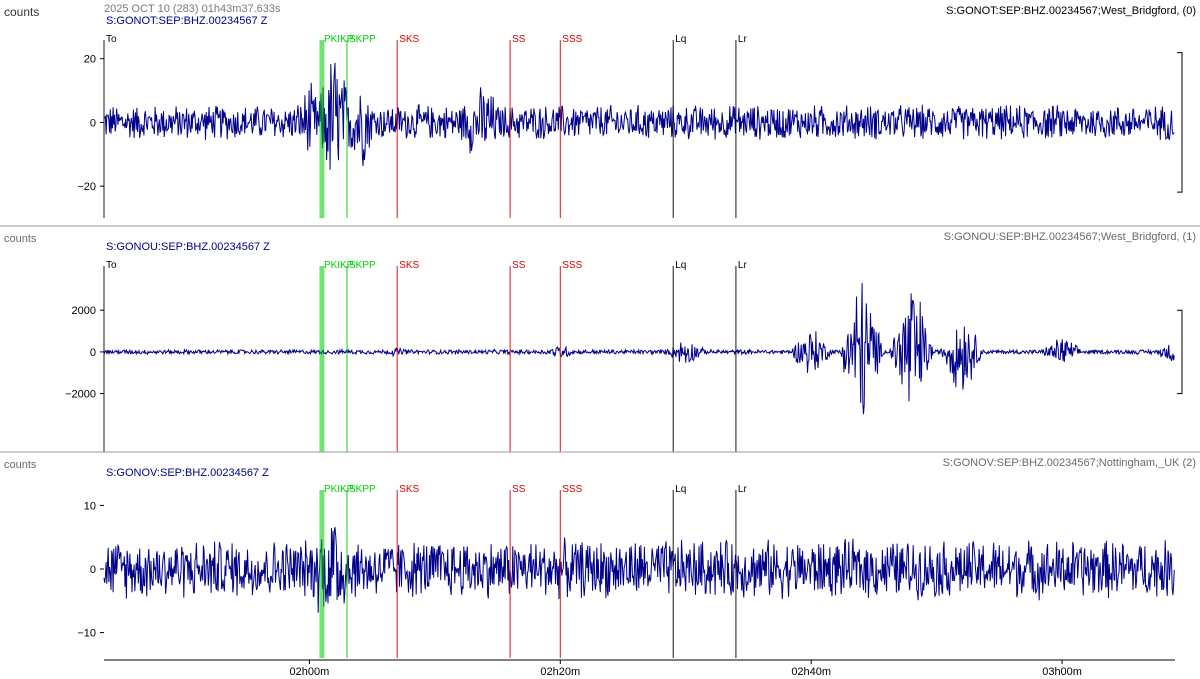 The width and height of the screenshot is (1200, 679). Describe the element at coordinates (310, 672) in the screenshot. I see `x-tick-label: 02h00m` at that location.